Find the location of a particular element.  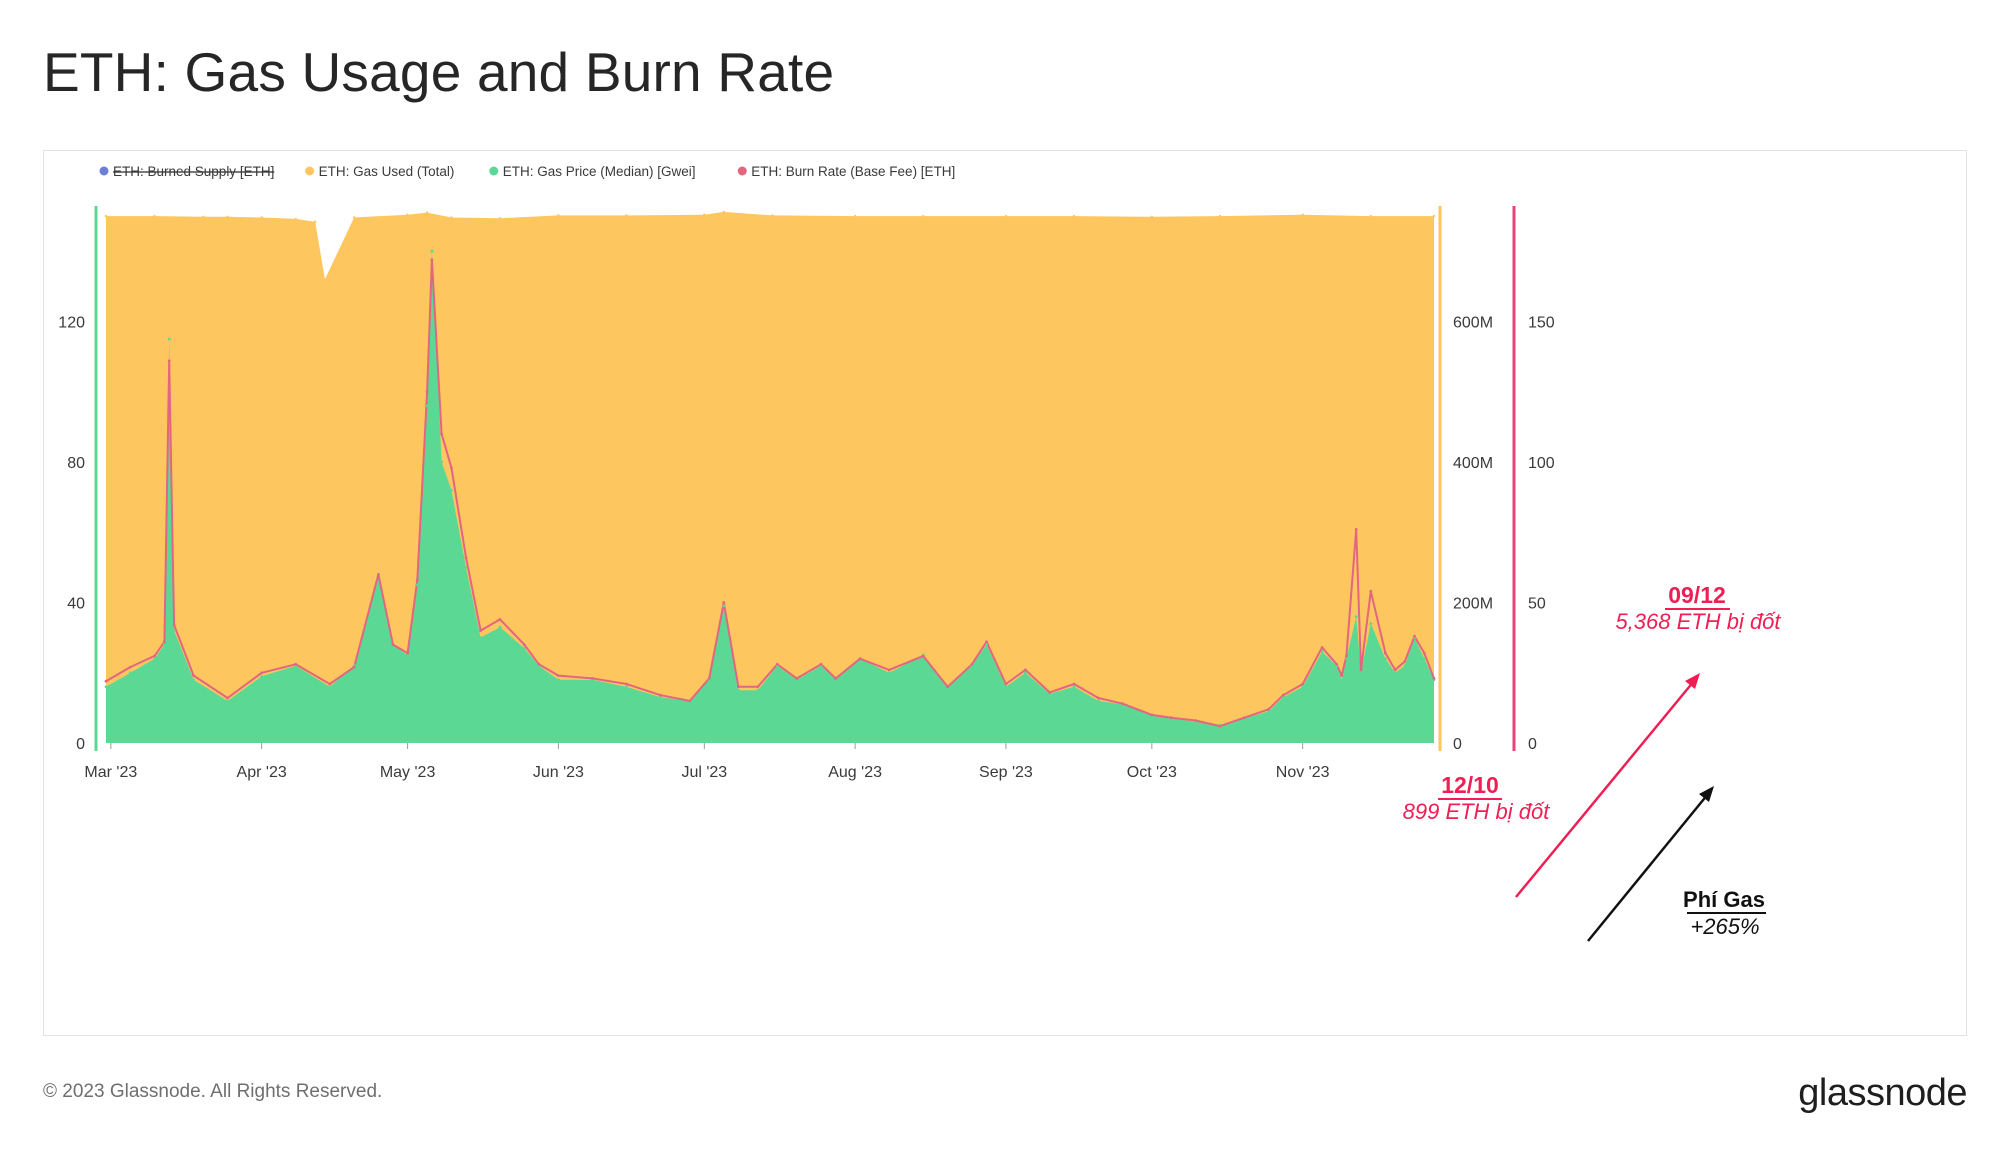

annotation-1210-text: 899 ETH bị đốt is located at coordinates (1477, 811).